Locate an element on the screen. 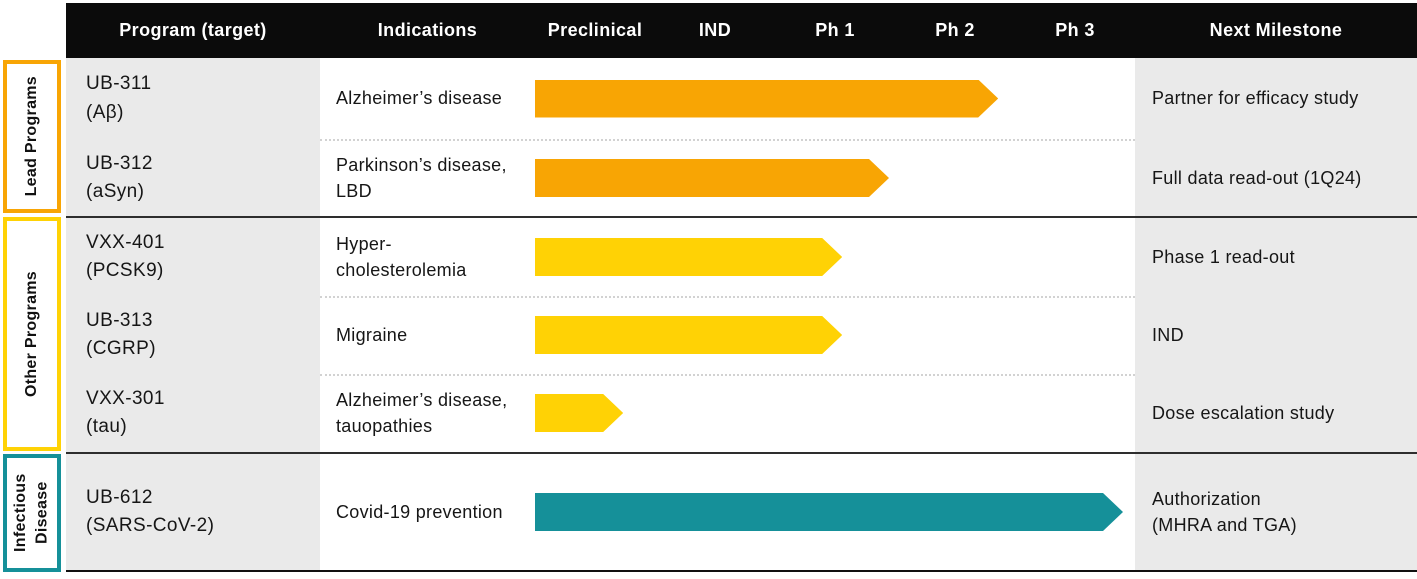  milestone-cell: Phase 1 read-out is located at coordinates (1282, 257).